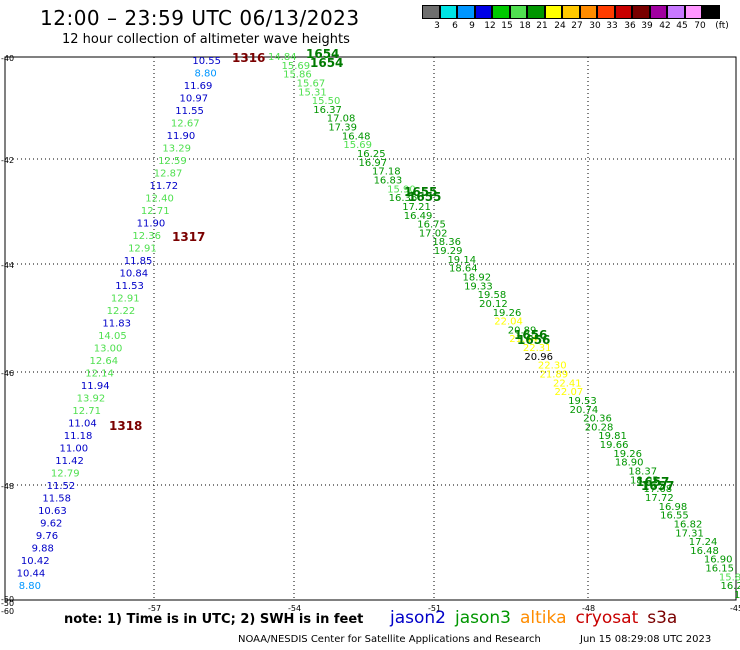 This screenshot has height=650, width=740. What do you see at coordinates (472, 26) in the screenshot?
I see `colorbar-label: 9` at bounding box center [472, 26].